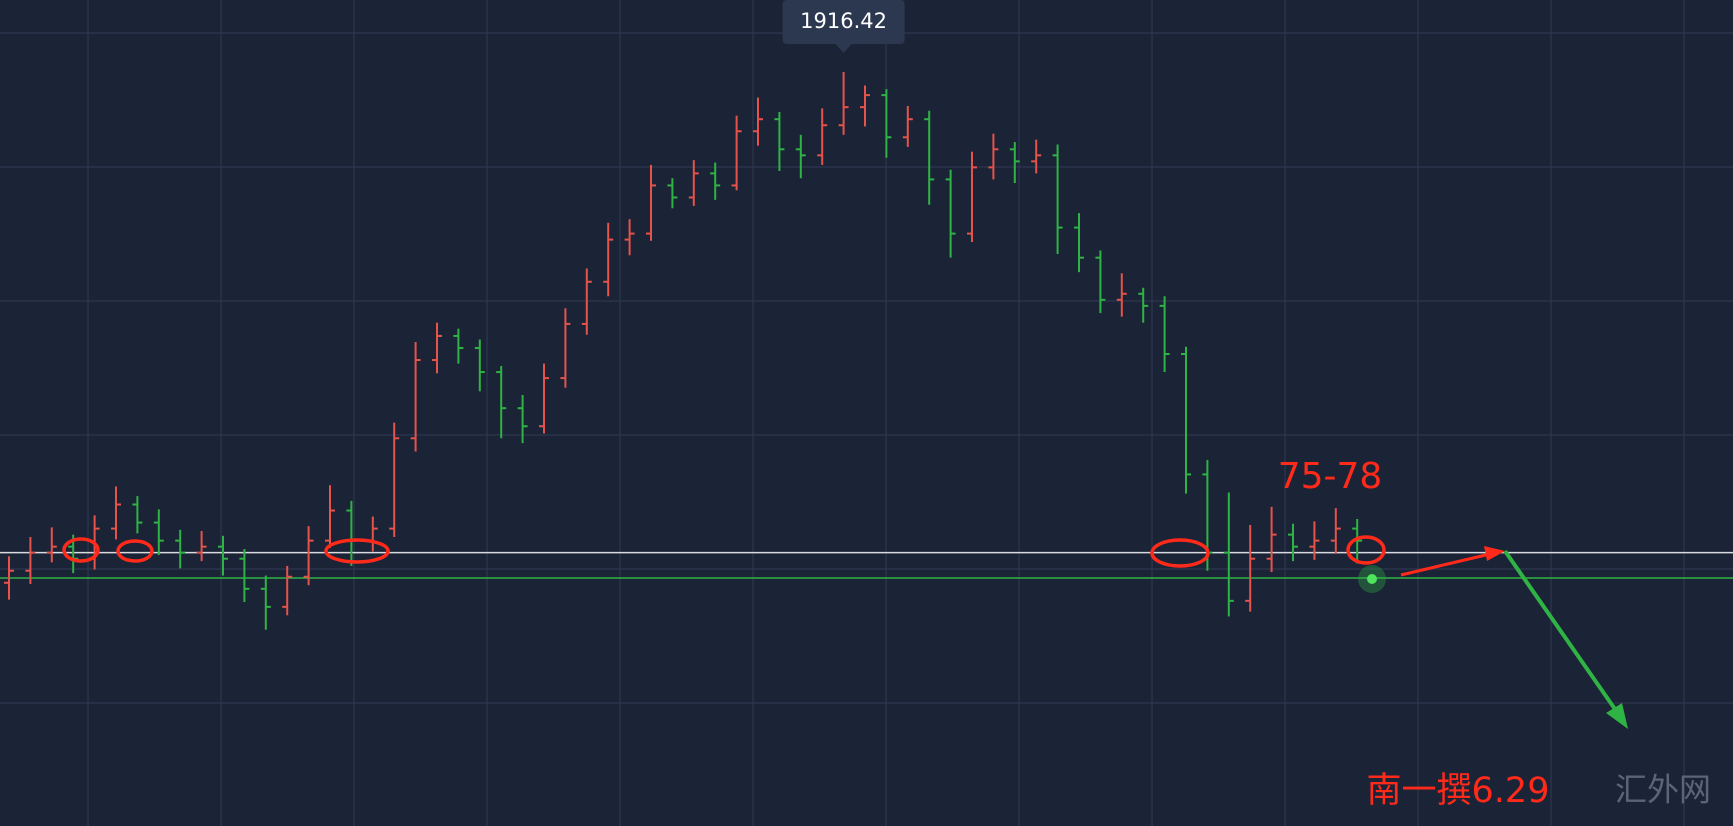 This screenshot has height=826, width=1733. What do you see at coordinates (1330, 476) in the screenshot?
I see `annotation: 75-78` at bounding box center [1330, 476].